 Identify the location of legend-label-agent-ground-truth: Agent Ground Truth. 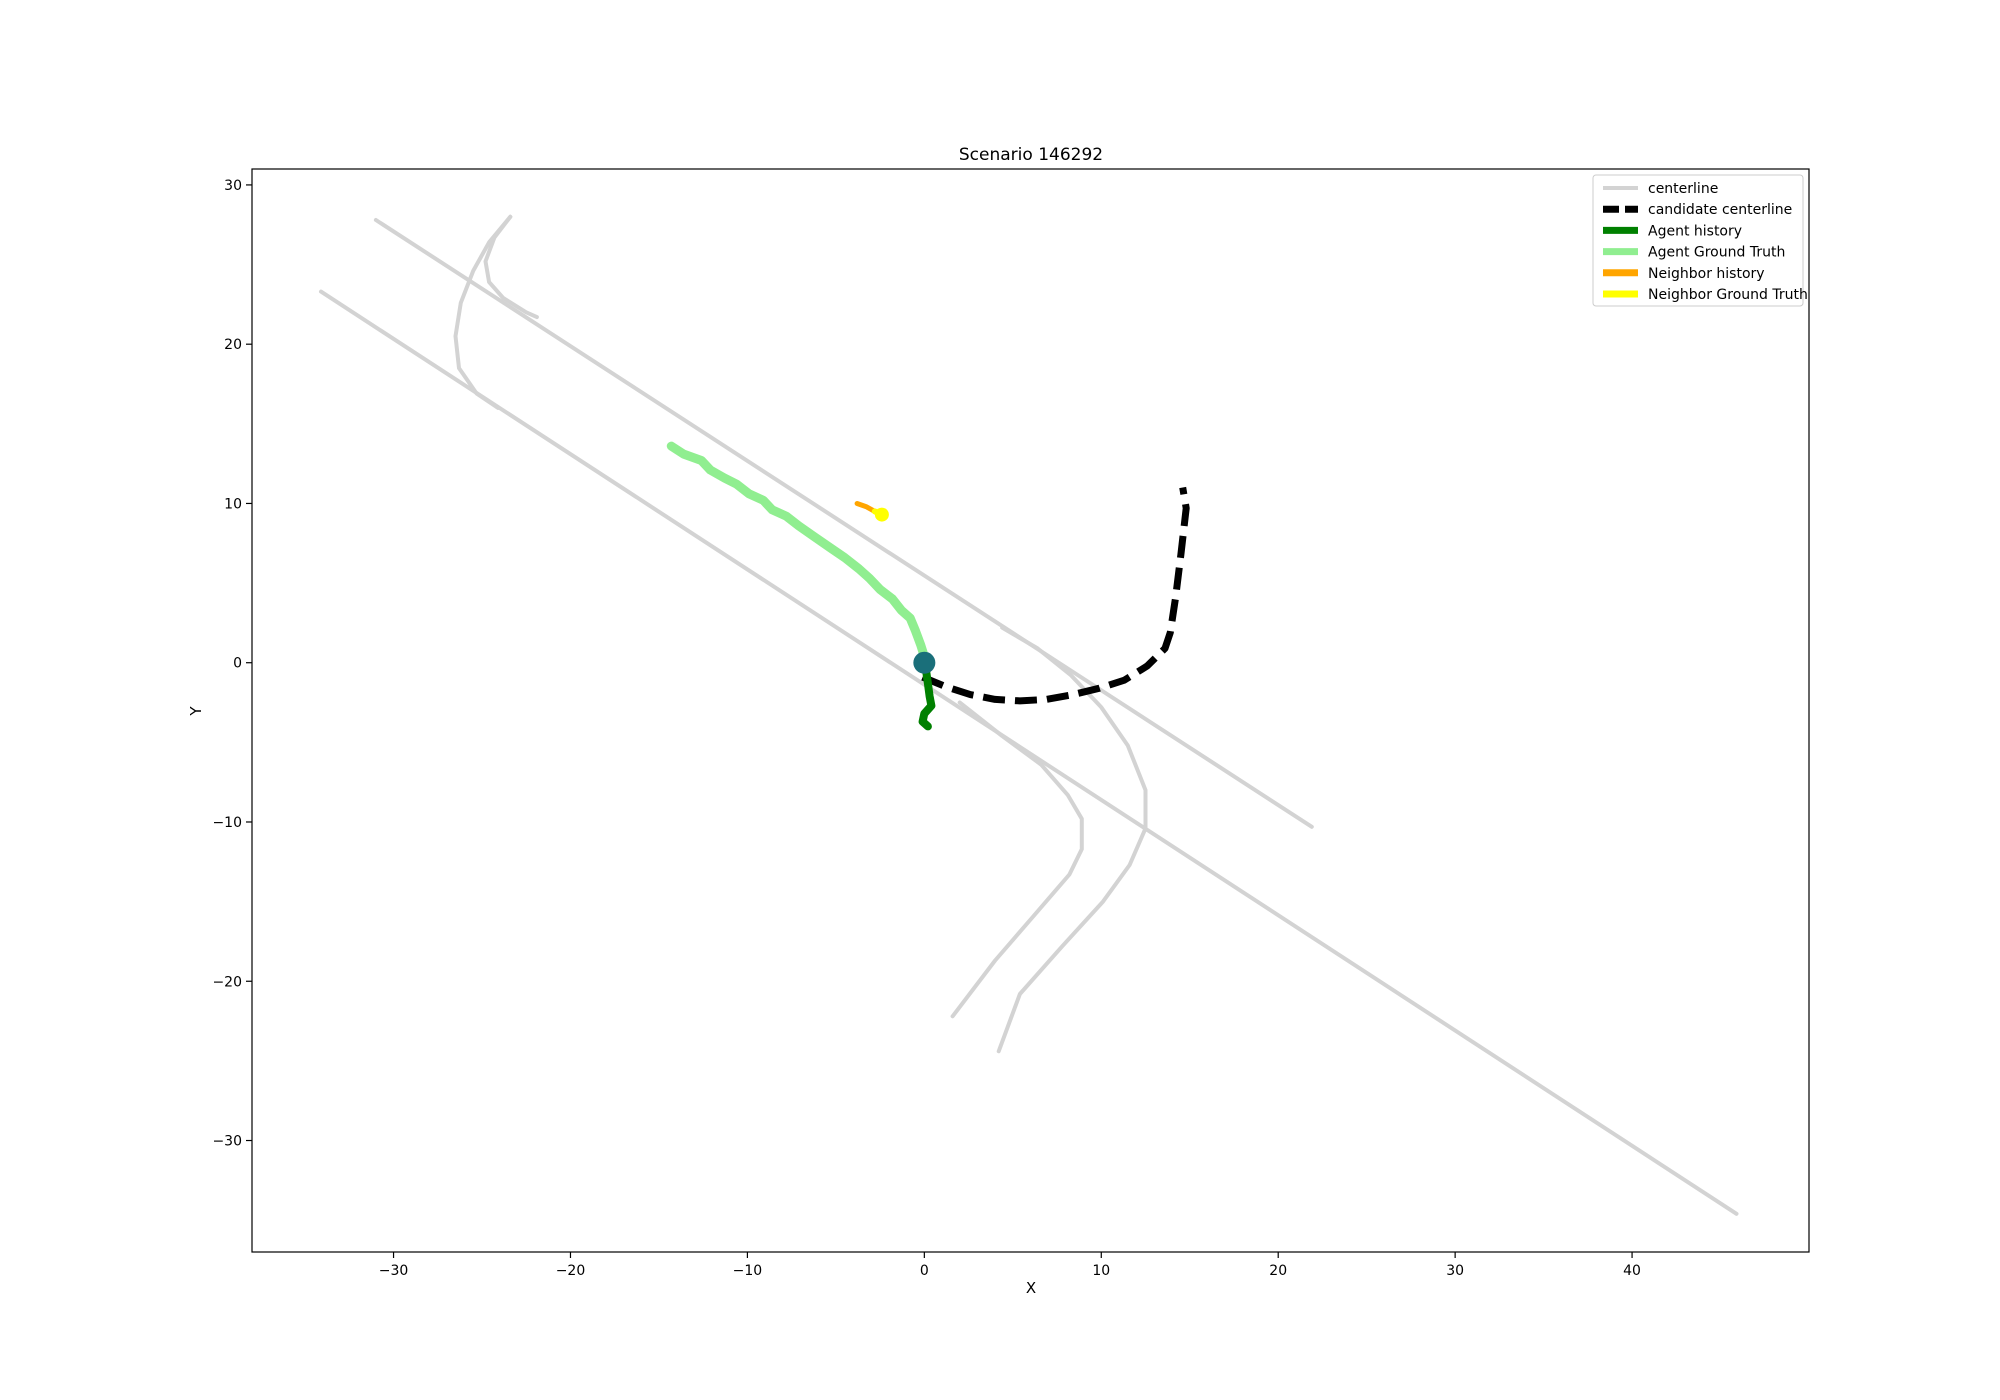
(1716, 253).